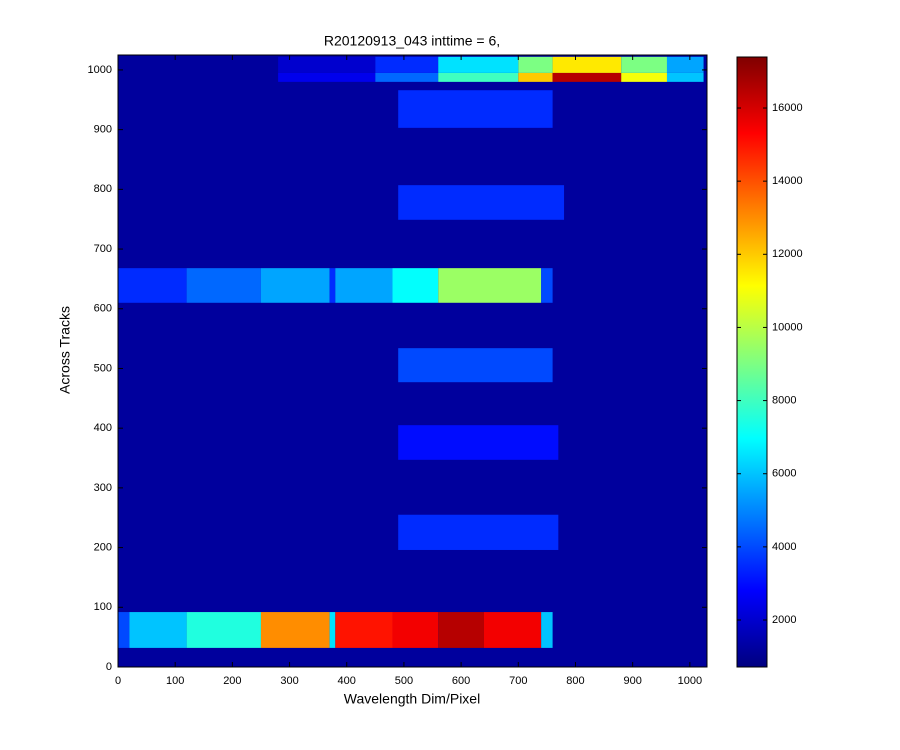 This screenshot has width=900, height=750. I want to click on x-tick-label: 600, so click(461, 681).